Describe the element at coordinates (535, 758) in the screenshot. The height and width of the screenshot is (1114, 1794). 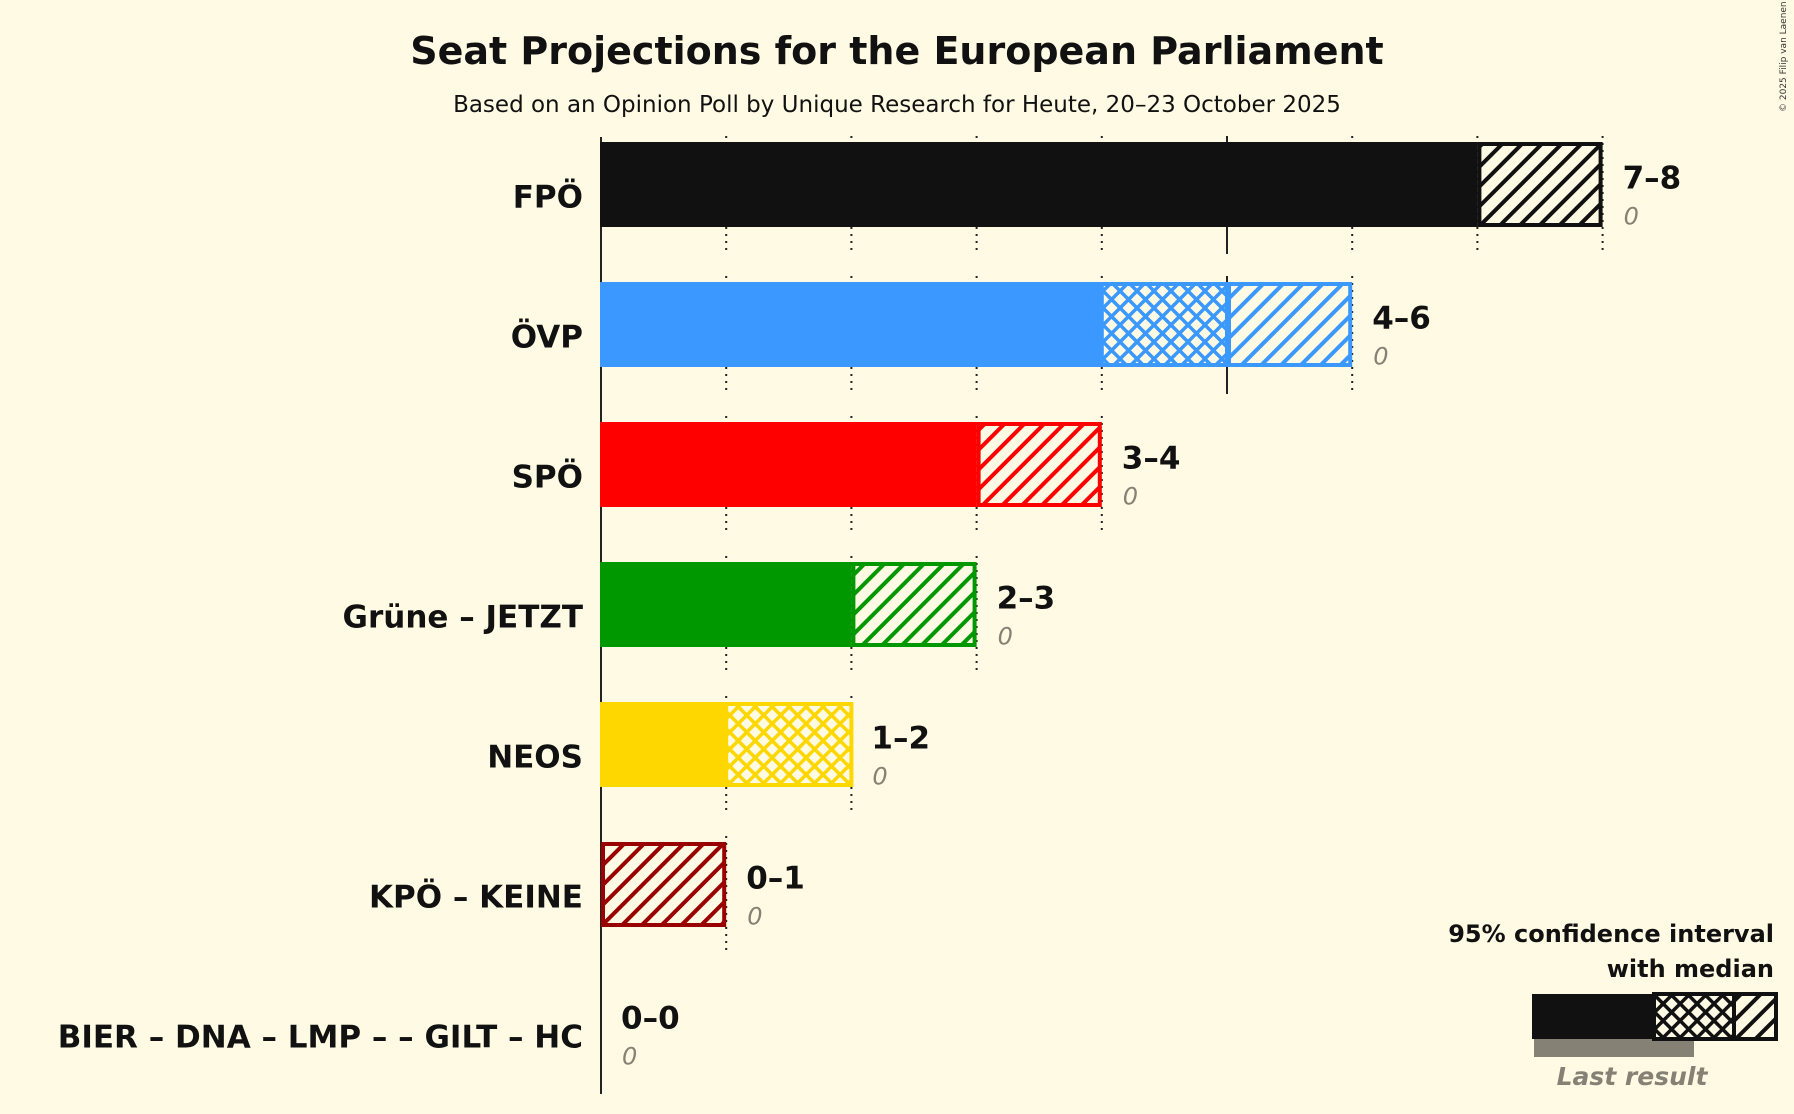
I see `party-label: NEOS` at that location.